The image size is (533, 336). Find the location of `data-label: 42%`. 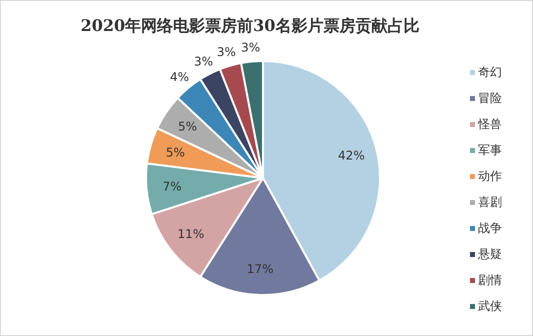

data-label: 42% is located at coordinates (351, 155).